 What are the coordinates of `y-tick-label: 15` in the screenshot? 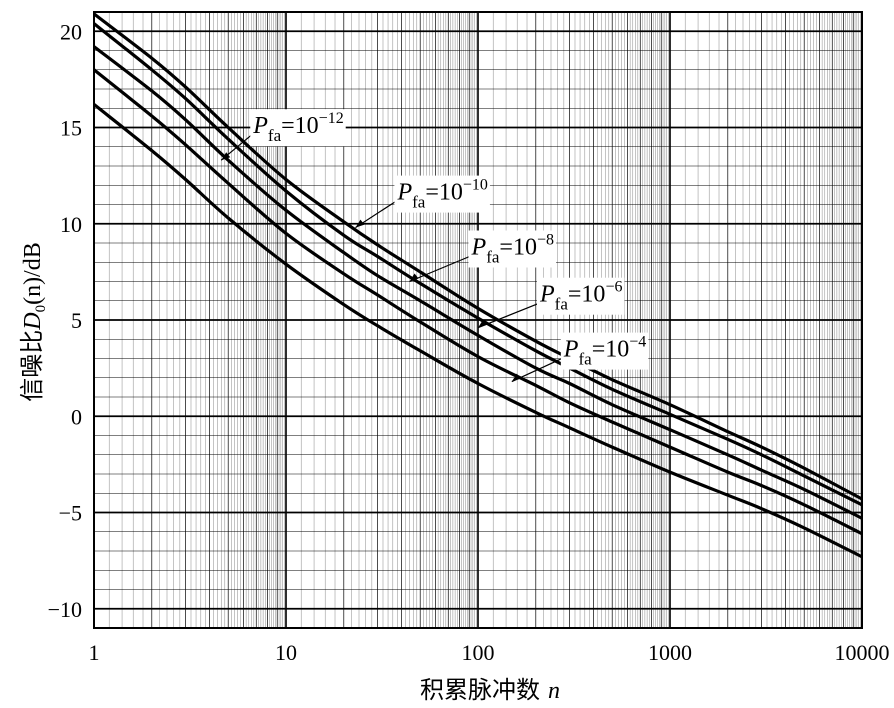 It's located at (71, 128).